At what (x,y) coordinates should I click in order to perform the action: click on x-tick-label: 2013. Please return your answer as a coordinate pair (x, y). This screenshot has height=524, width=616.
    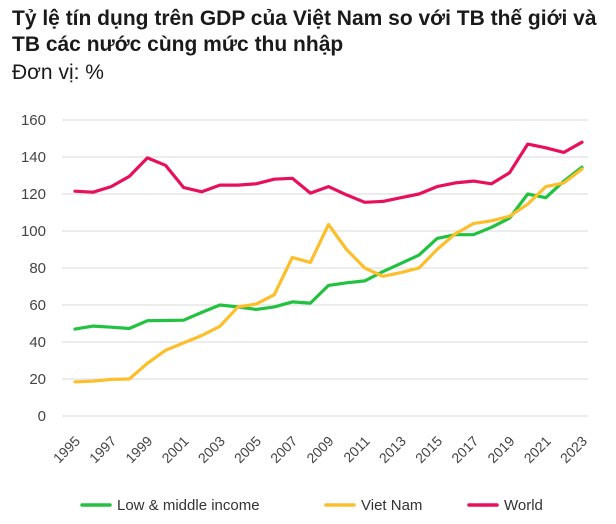
    Looking at the image, I should click on (392, 449).